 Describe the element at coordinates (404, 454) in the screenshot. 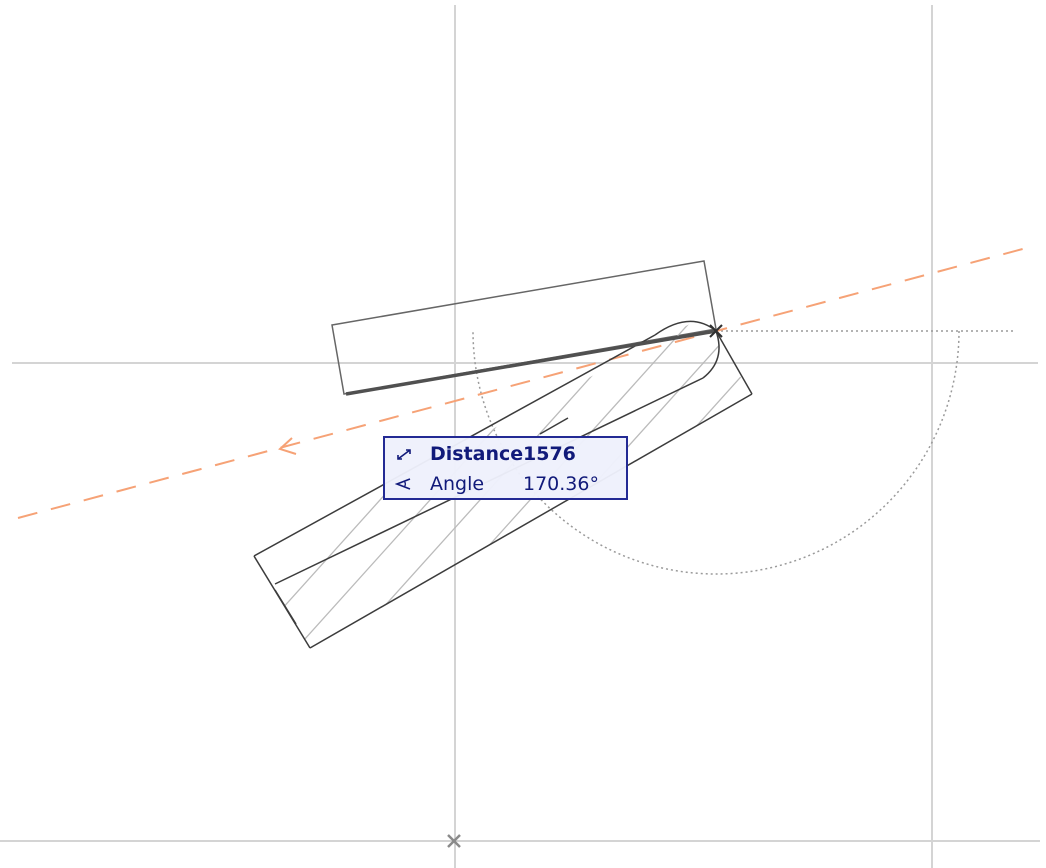

I see `diagonal-distance-icon` at that location.